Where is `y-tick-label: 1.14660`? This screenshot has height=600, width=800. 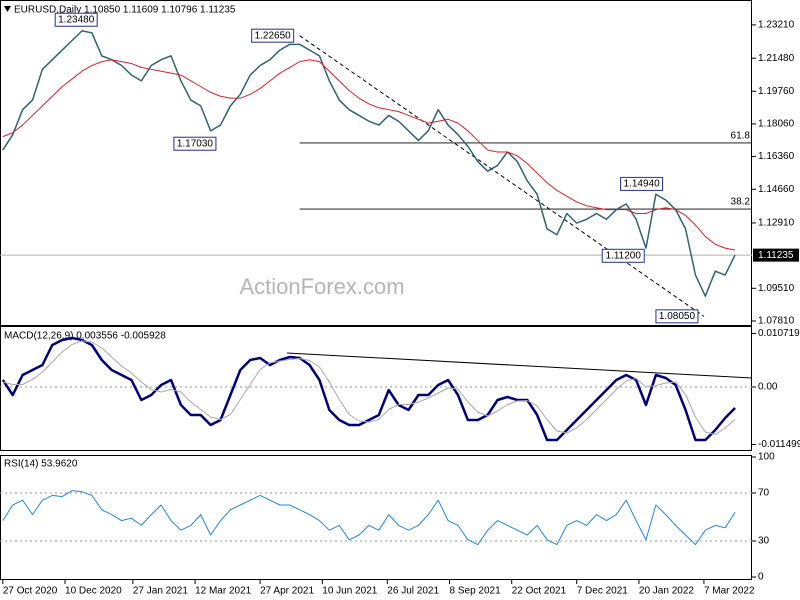 y-tick-label: 1.14660 is located at coordinates (776, 189).